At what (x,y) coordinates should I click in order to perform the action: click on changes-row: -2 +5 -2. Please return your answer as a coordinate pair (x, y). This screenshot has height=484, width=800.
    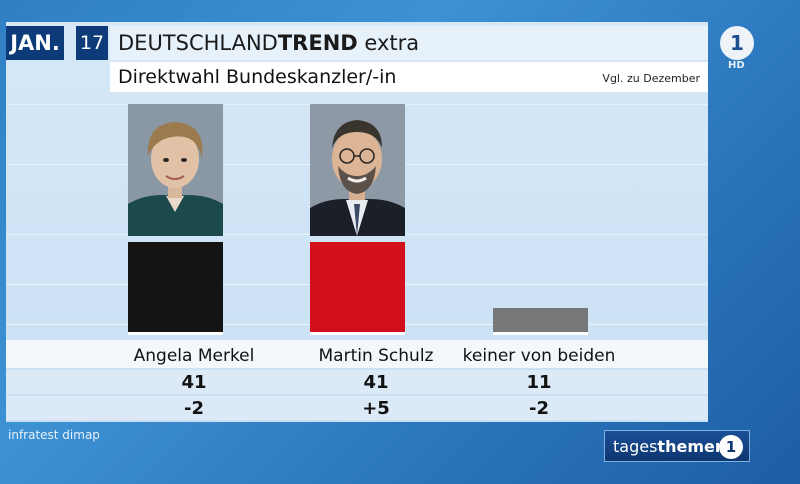
    Looking at the image, I should click on (357, 408).